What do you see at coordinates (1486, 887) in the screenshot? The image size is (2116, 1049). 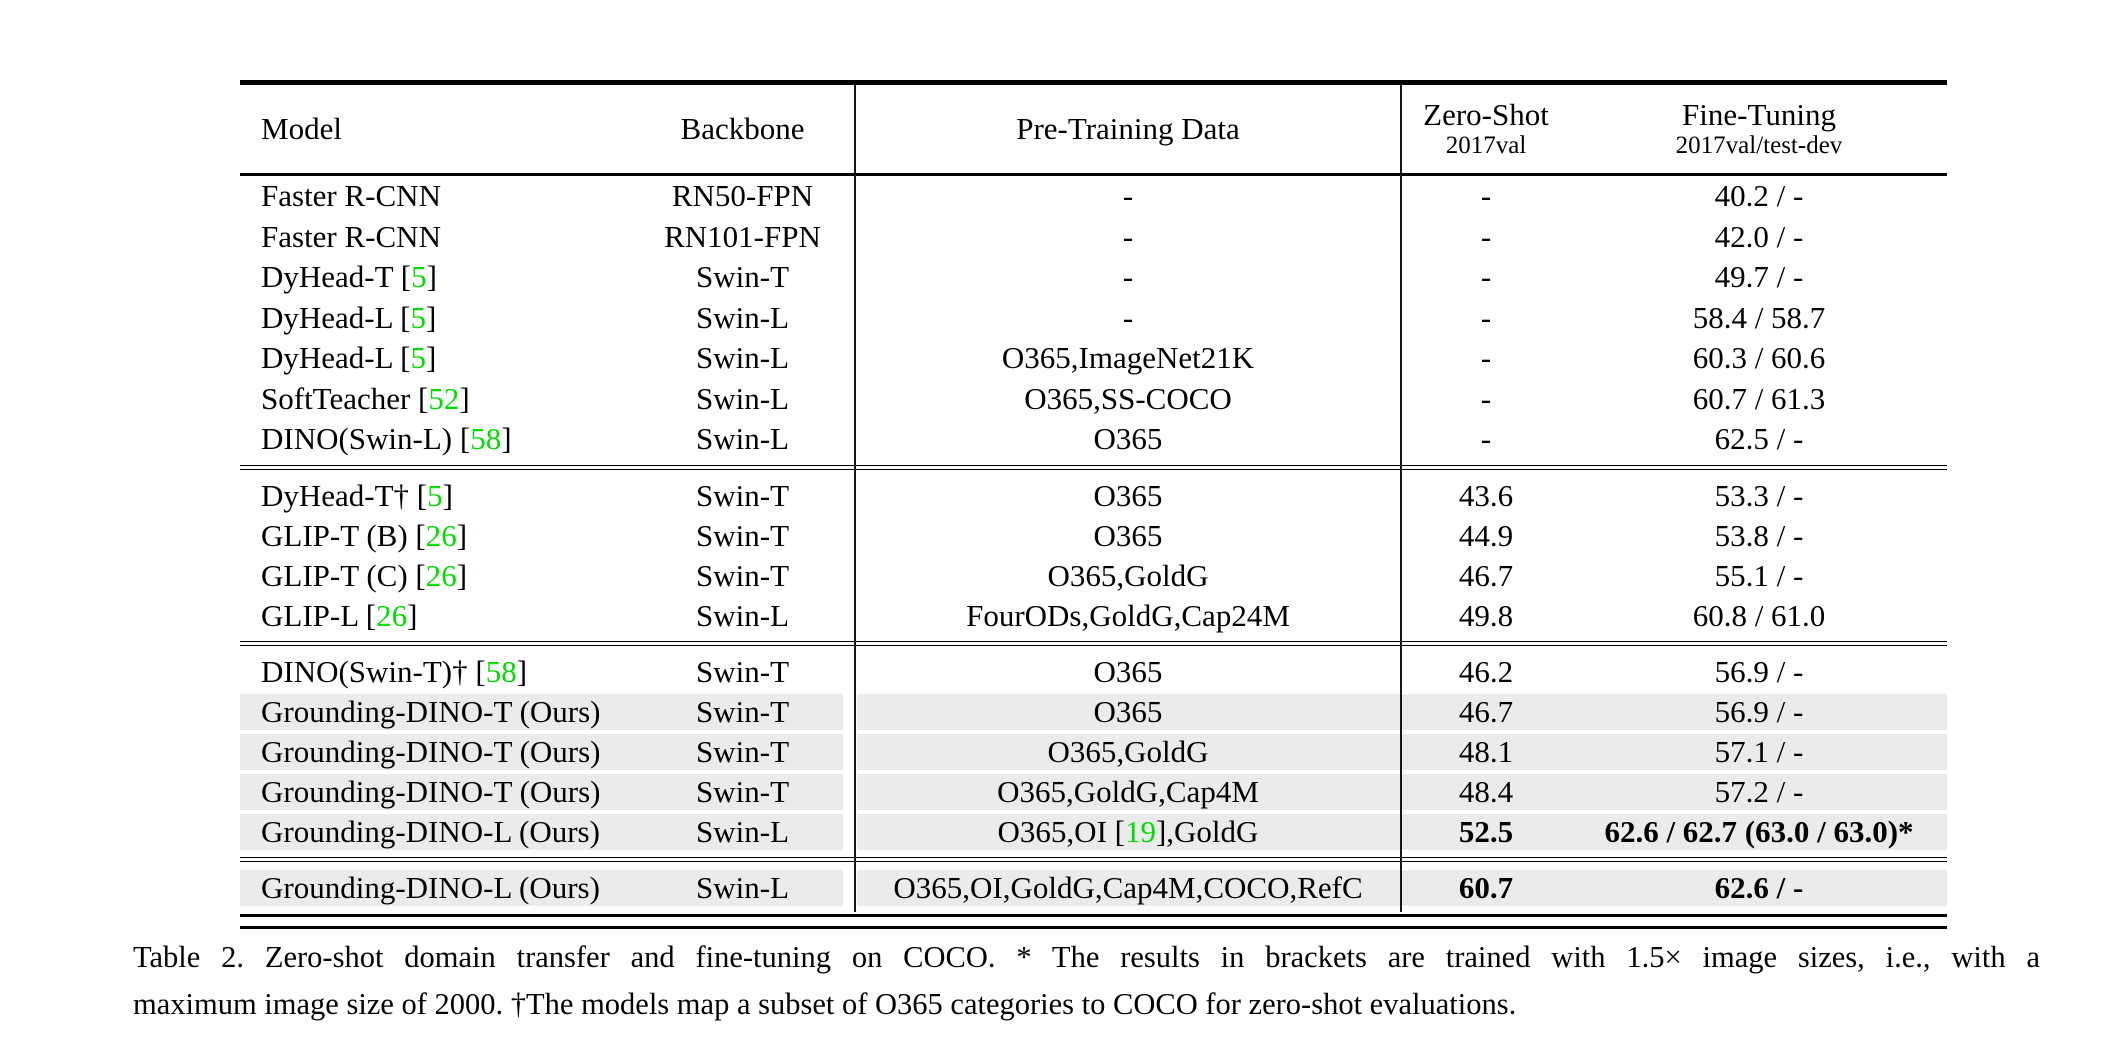 I see `zeroshot-cell: 60.7` at bounding box center [1486, 887].